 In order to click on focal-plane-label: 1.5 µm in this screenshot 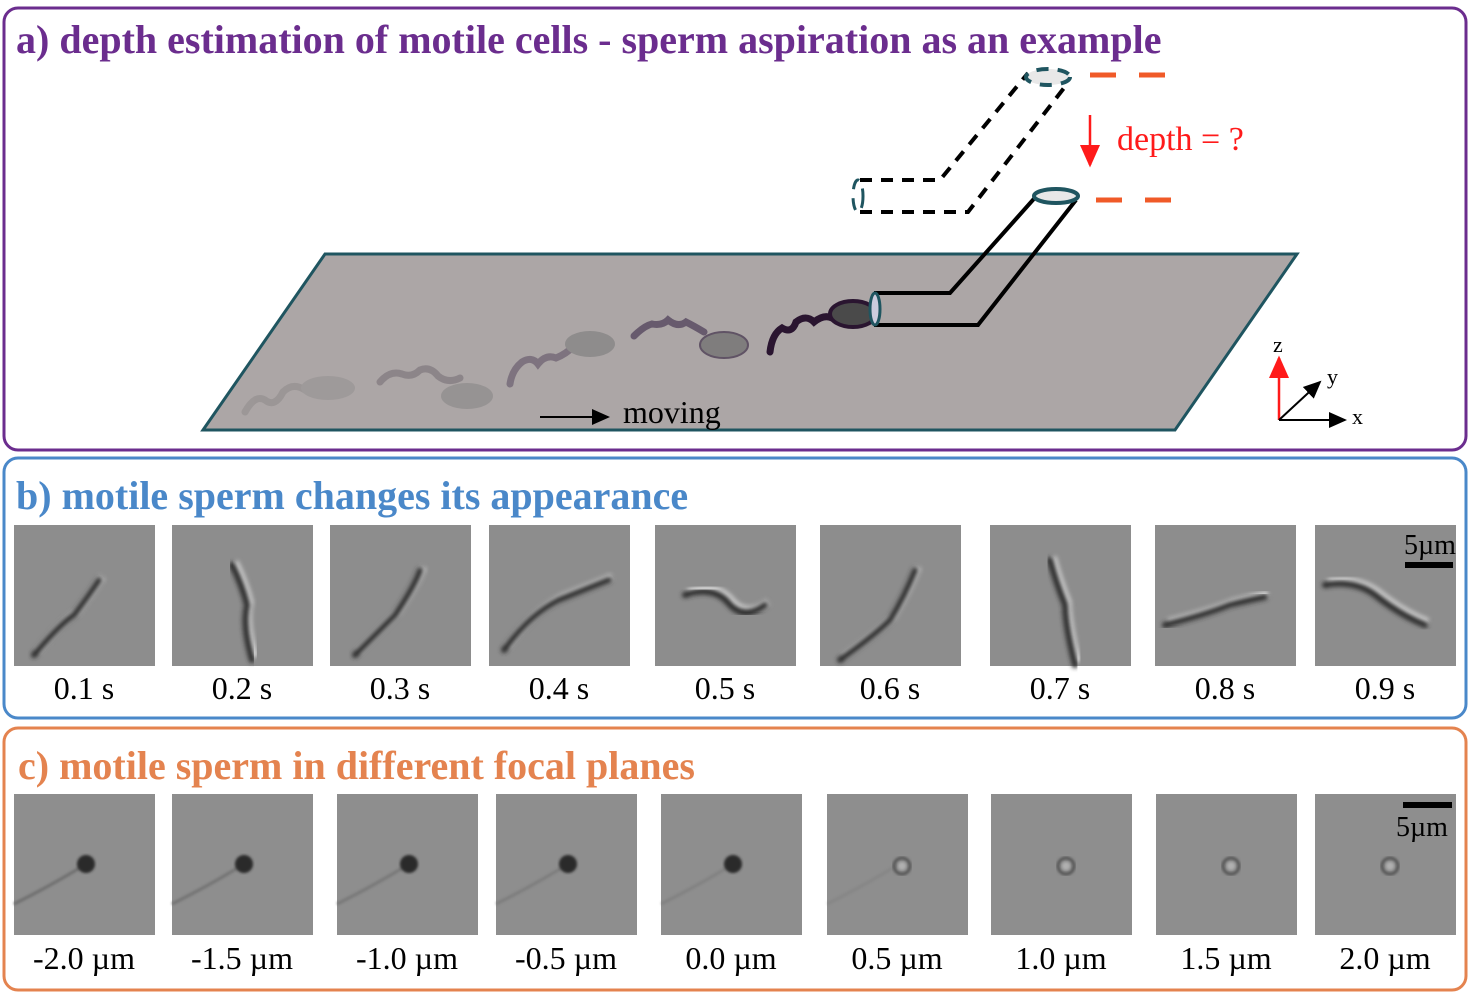, I will do `click(1225, 958)`.